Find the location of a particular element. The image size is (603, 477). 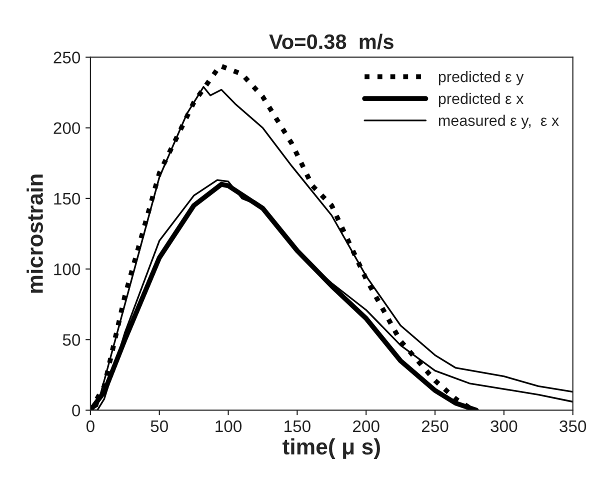

x-axis-title: time( μ s) is located at coordinates (331, 448).